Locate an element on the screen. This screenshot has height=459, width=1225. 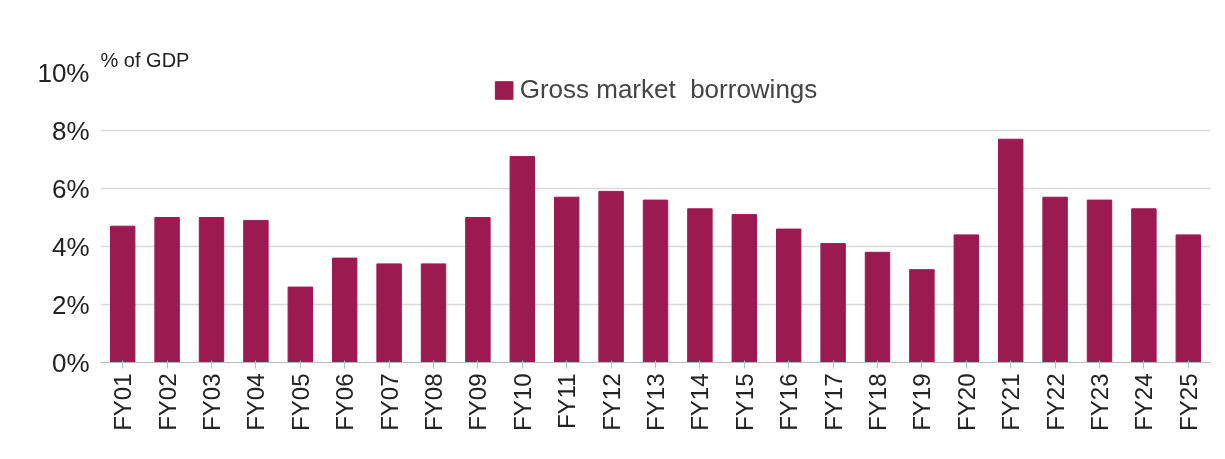
y-tick-label: 8% is located at coordinates (70, 130).